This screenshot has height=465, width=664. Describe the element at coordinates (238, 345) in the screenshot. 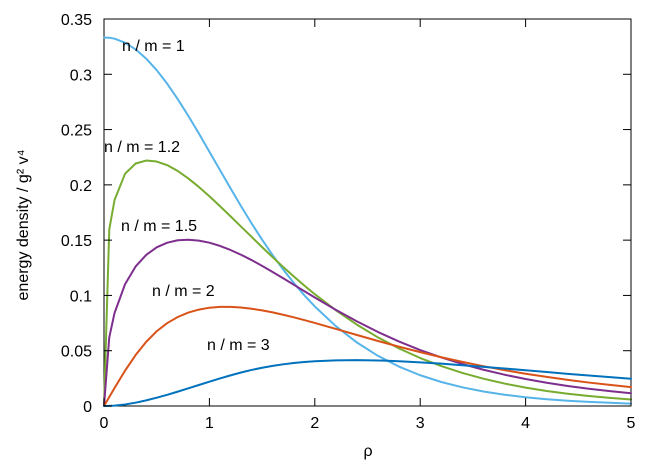

I see `series-label: n / m = 3` at that location.